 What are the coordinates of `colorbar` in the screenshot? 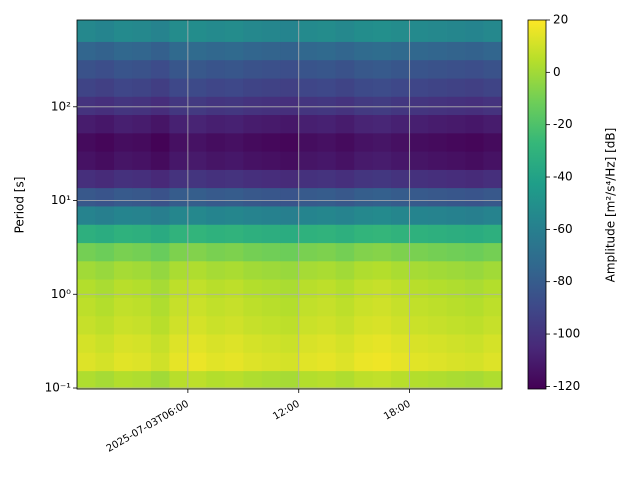 It's located at (537, 204).